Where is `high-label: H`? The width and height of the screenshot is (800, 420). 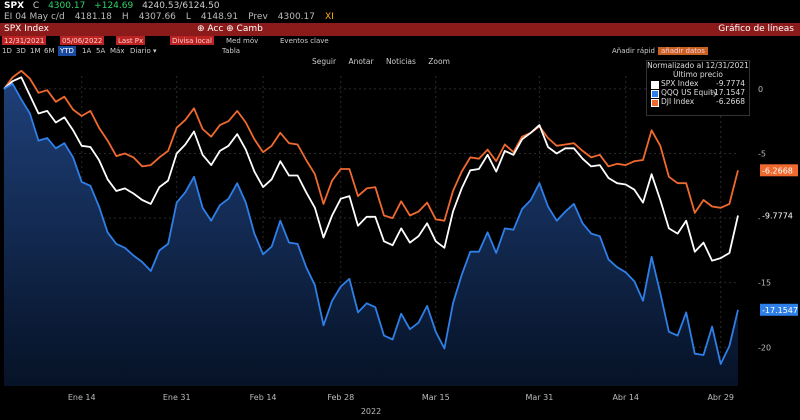
high-label: H is located at coordinates (125, 17).